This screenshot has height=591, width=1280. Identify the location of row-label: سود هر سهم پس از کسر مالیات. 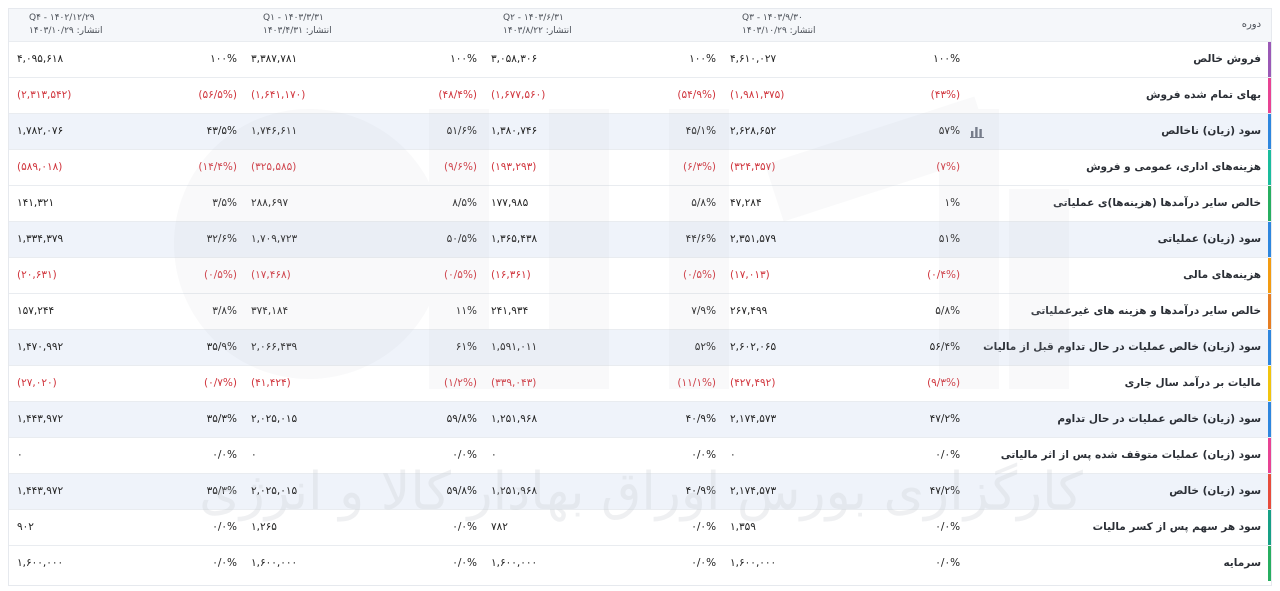
(1118, 527).